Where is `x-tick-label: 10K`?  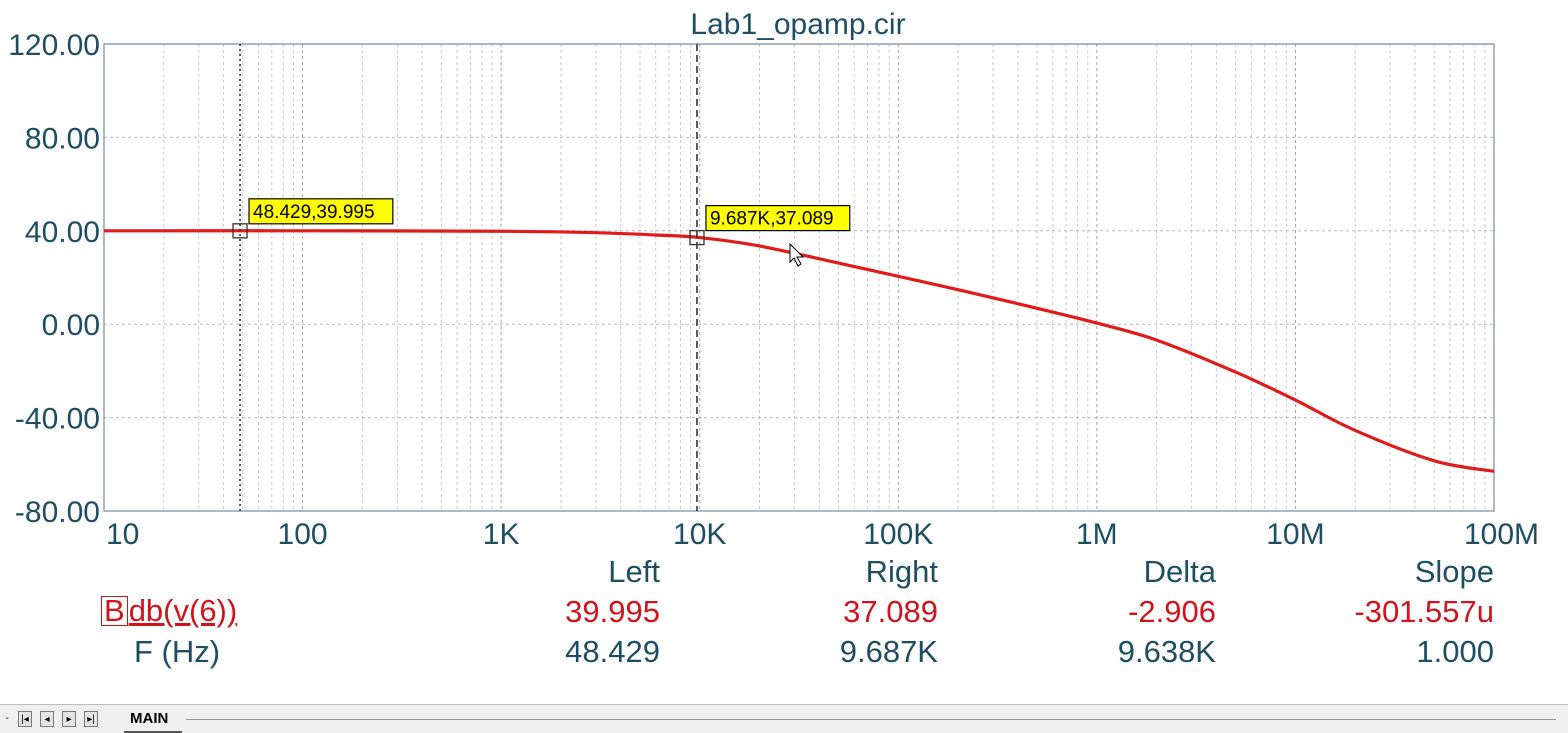
x-tick-label: 10K is located at coordinates (699, 533).